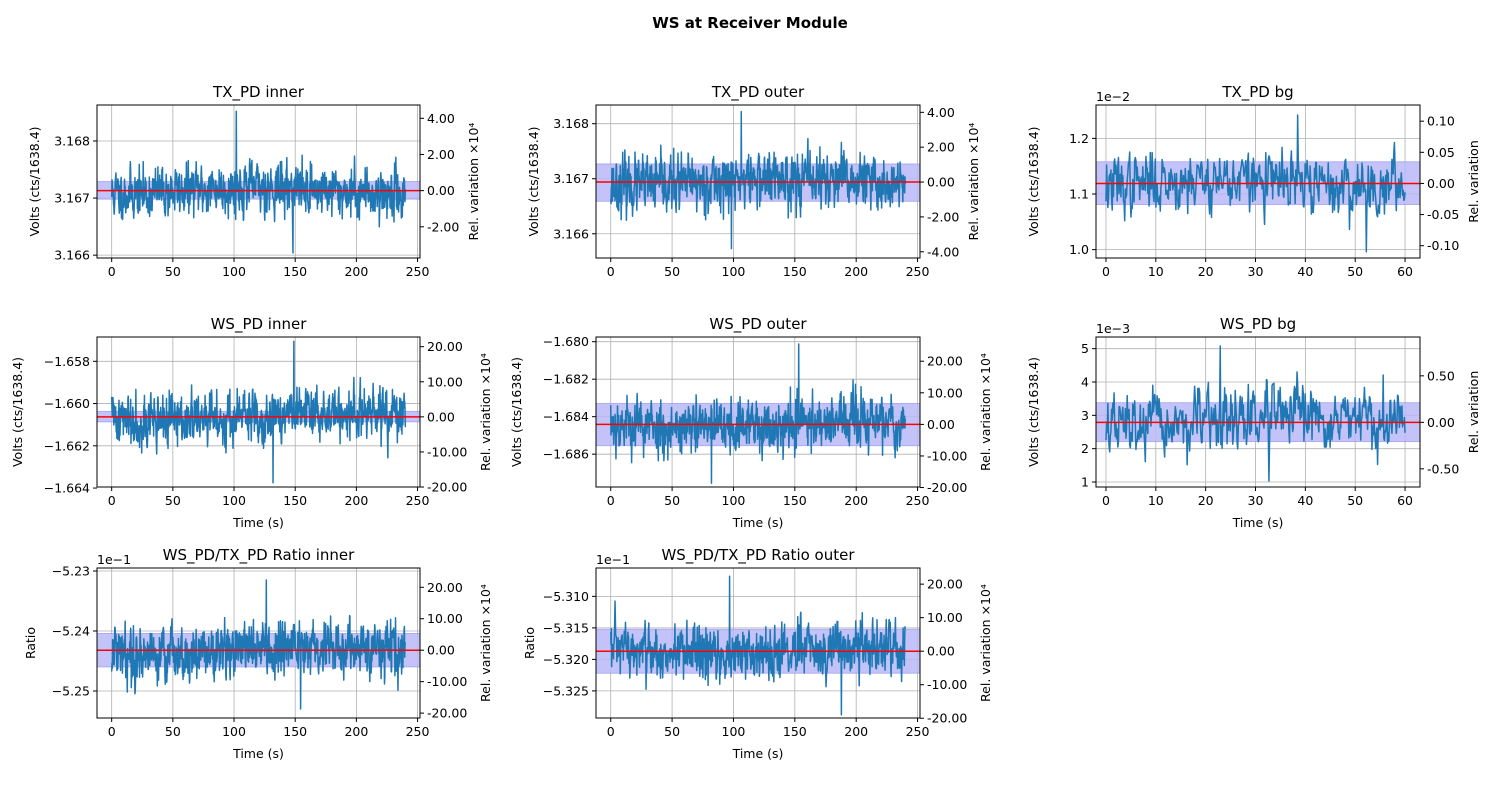 This screenshot has height=800, width=1500. What do you see at coordinates (1156, 271) in the screenshot?
I see `x-tick-label: 10` at bounding box center [1156, 271].